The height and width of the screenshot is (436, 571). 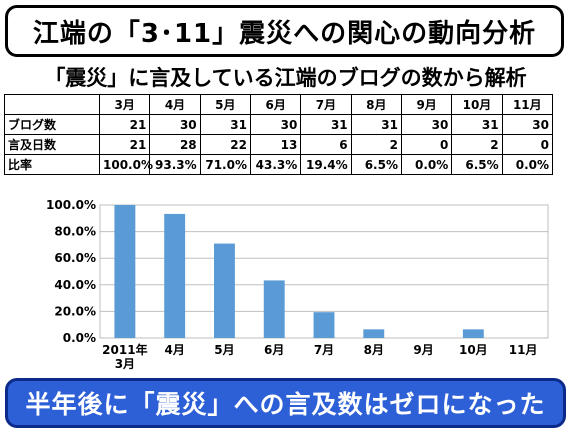 I want to click on month-header: 9月, so click(x=426, y=104).